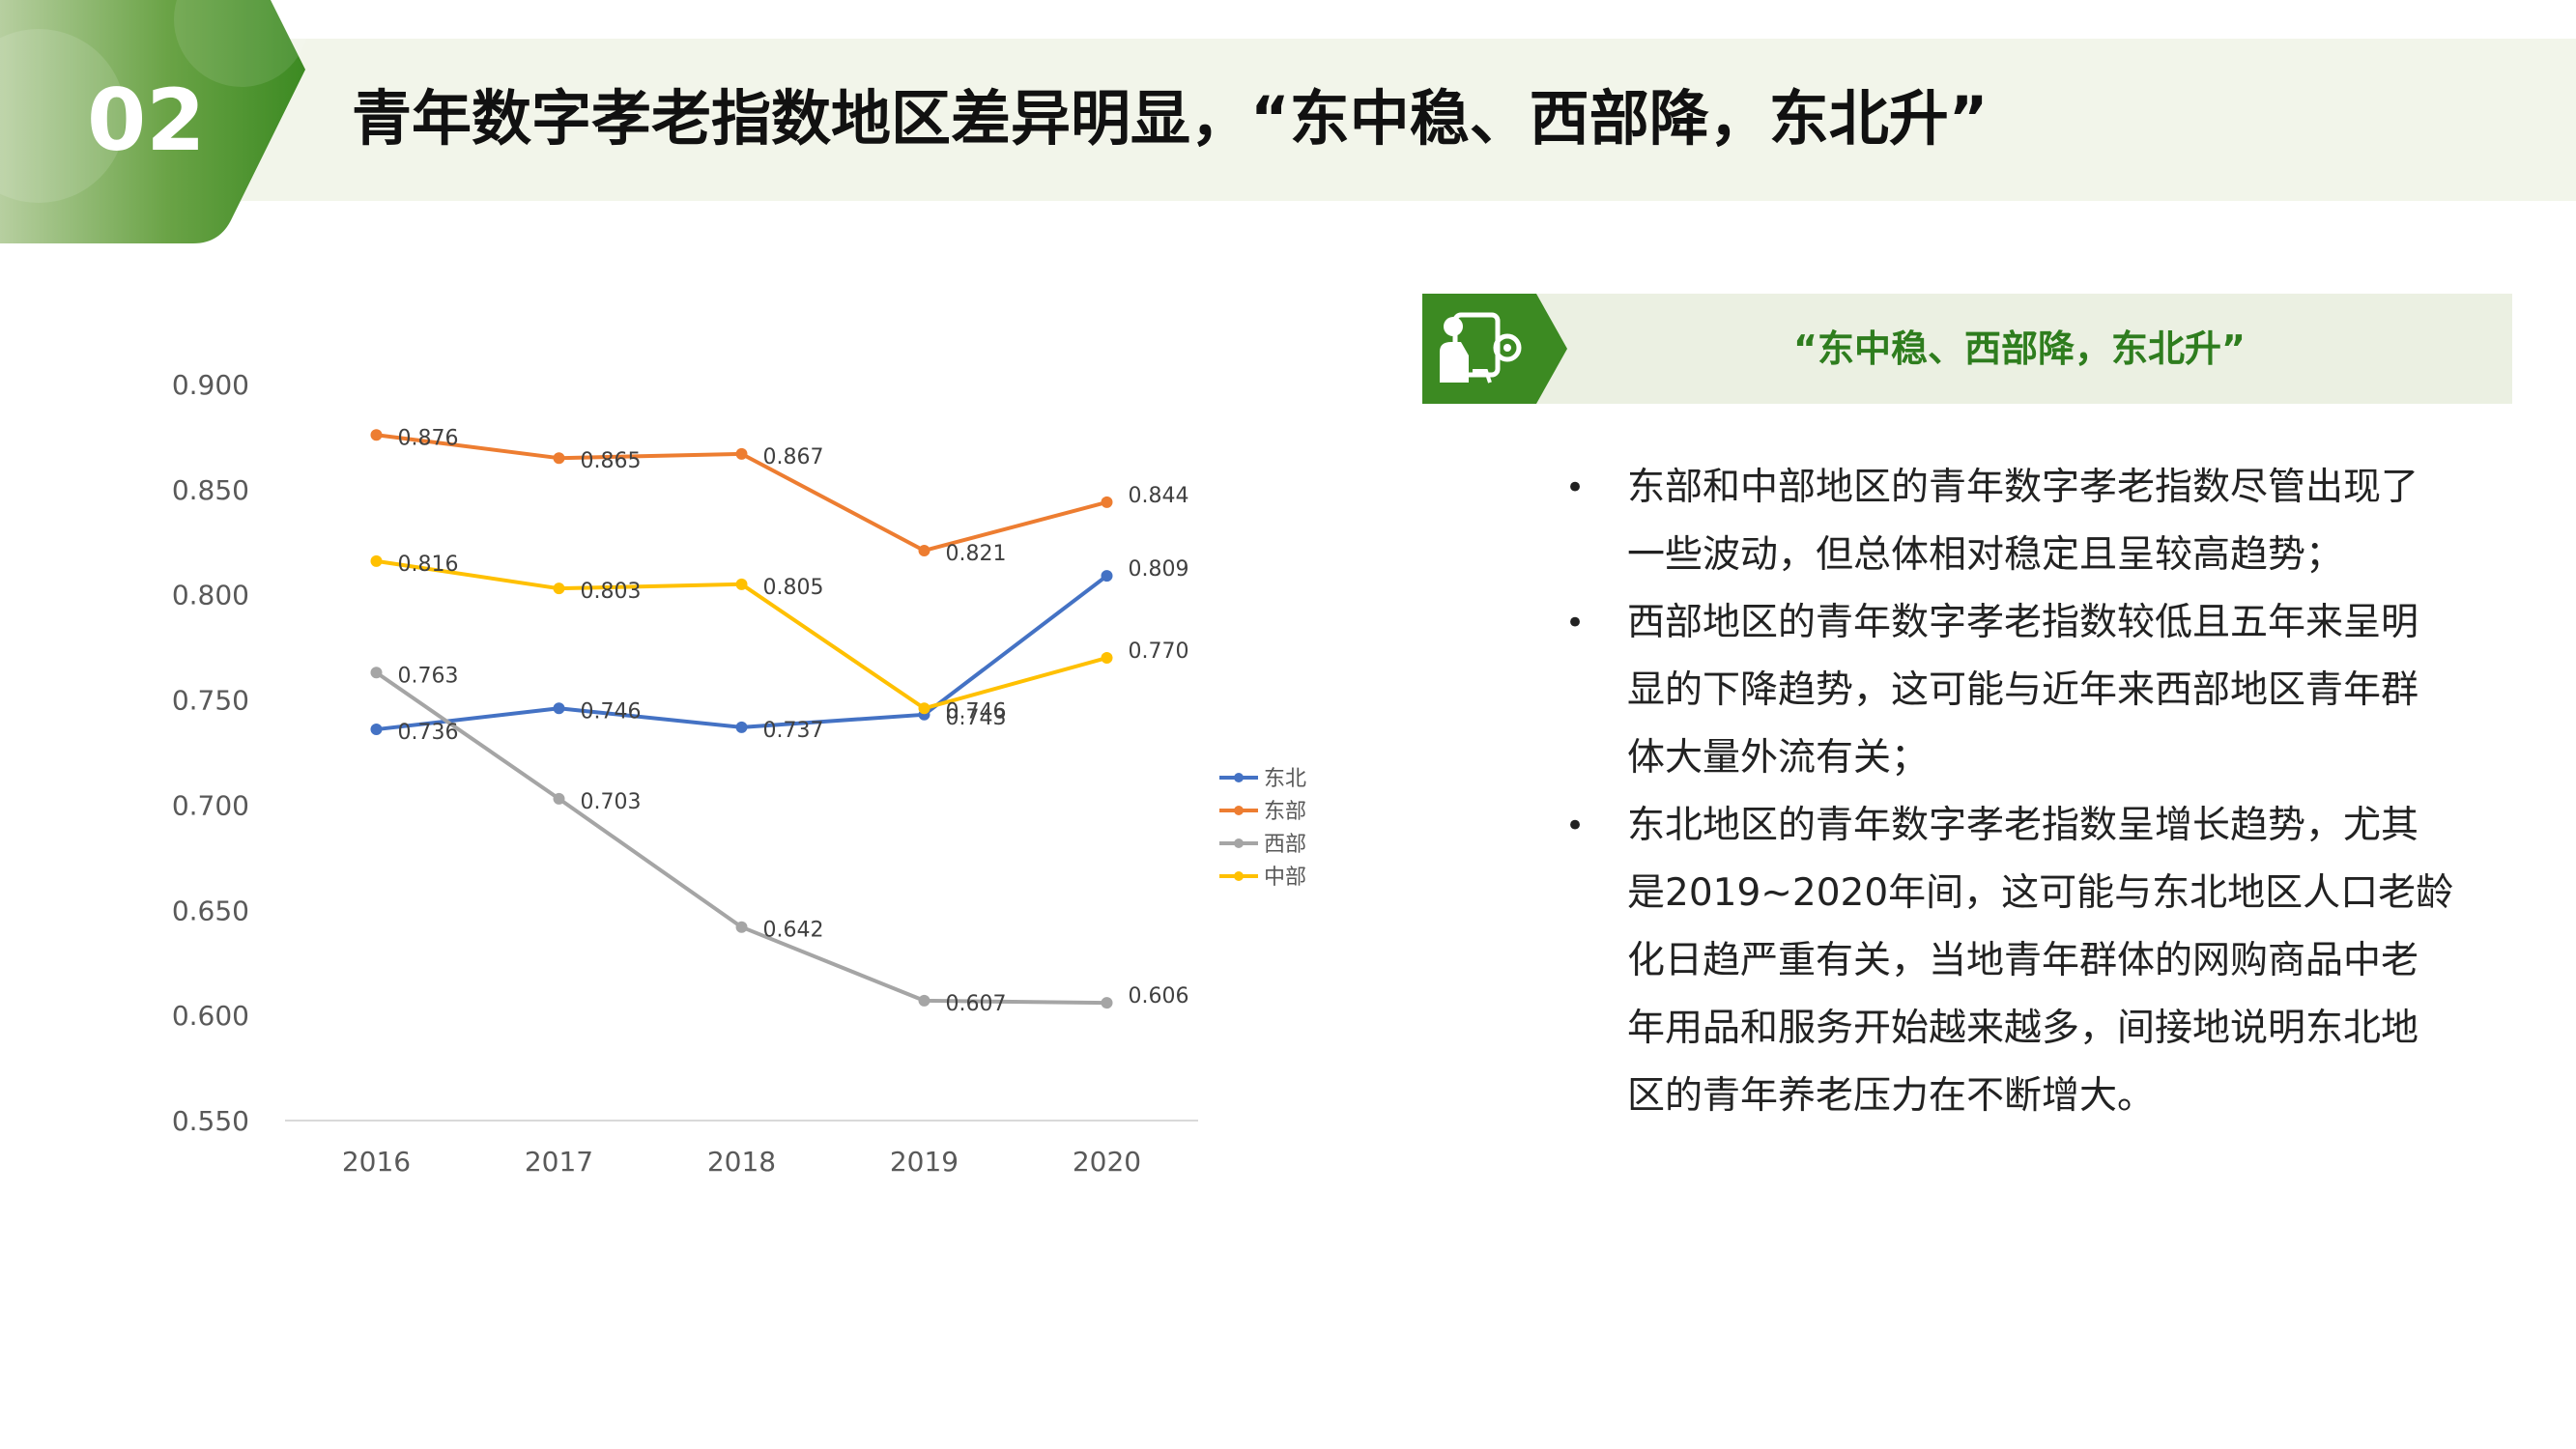 The width and height of the screenshot is (2576, 1449). I want to click on data-label: 0.816, so click(429, 565).